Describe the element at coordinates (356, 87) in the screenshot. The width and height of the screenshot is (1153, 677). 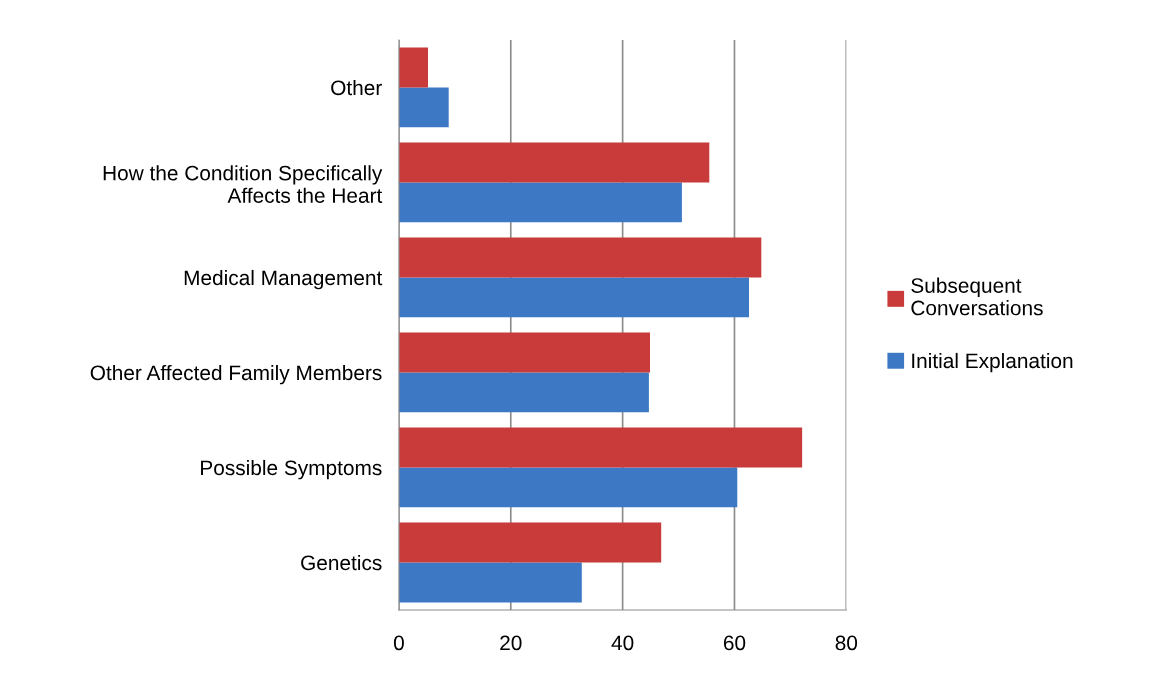
I see `y-tick-label: Other` at that location.